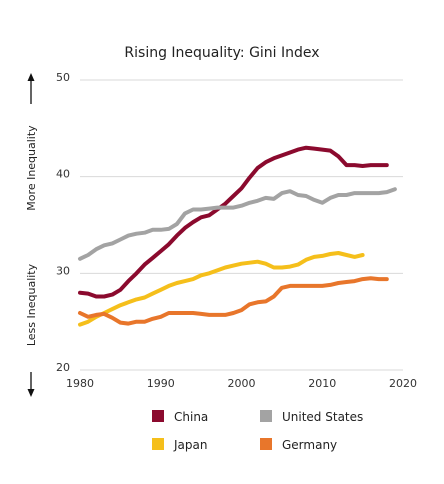 This screenshot has width=444, height=484. Describe the element at coordinates (237, 224) in the screenshot. I see `series-line-united-states` at that location.